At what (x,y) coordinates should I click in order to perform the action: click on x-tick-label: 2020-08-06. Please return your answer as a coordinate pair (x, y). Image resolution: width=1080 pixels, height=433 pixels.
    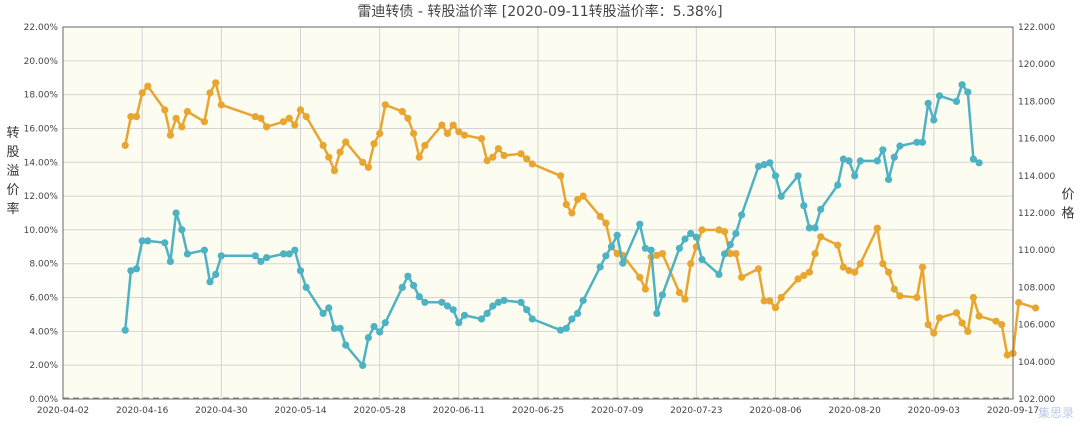
    Looking at the image, I should click on (775, 411).